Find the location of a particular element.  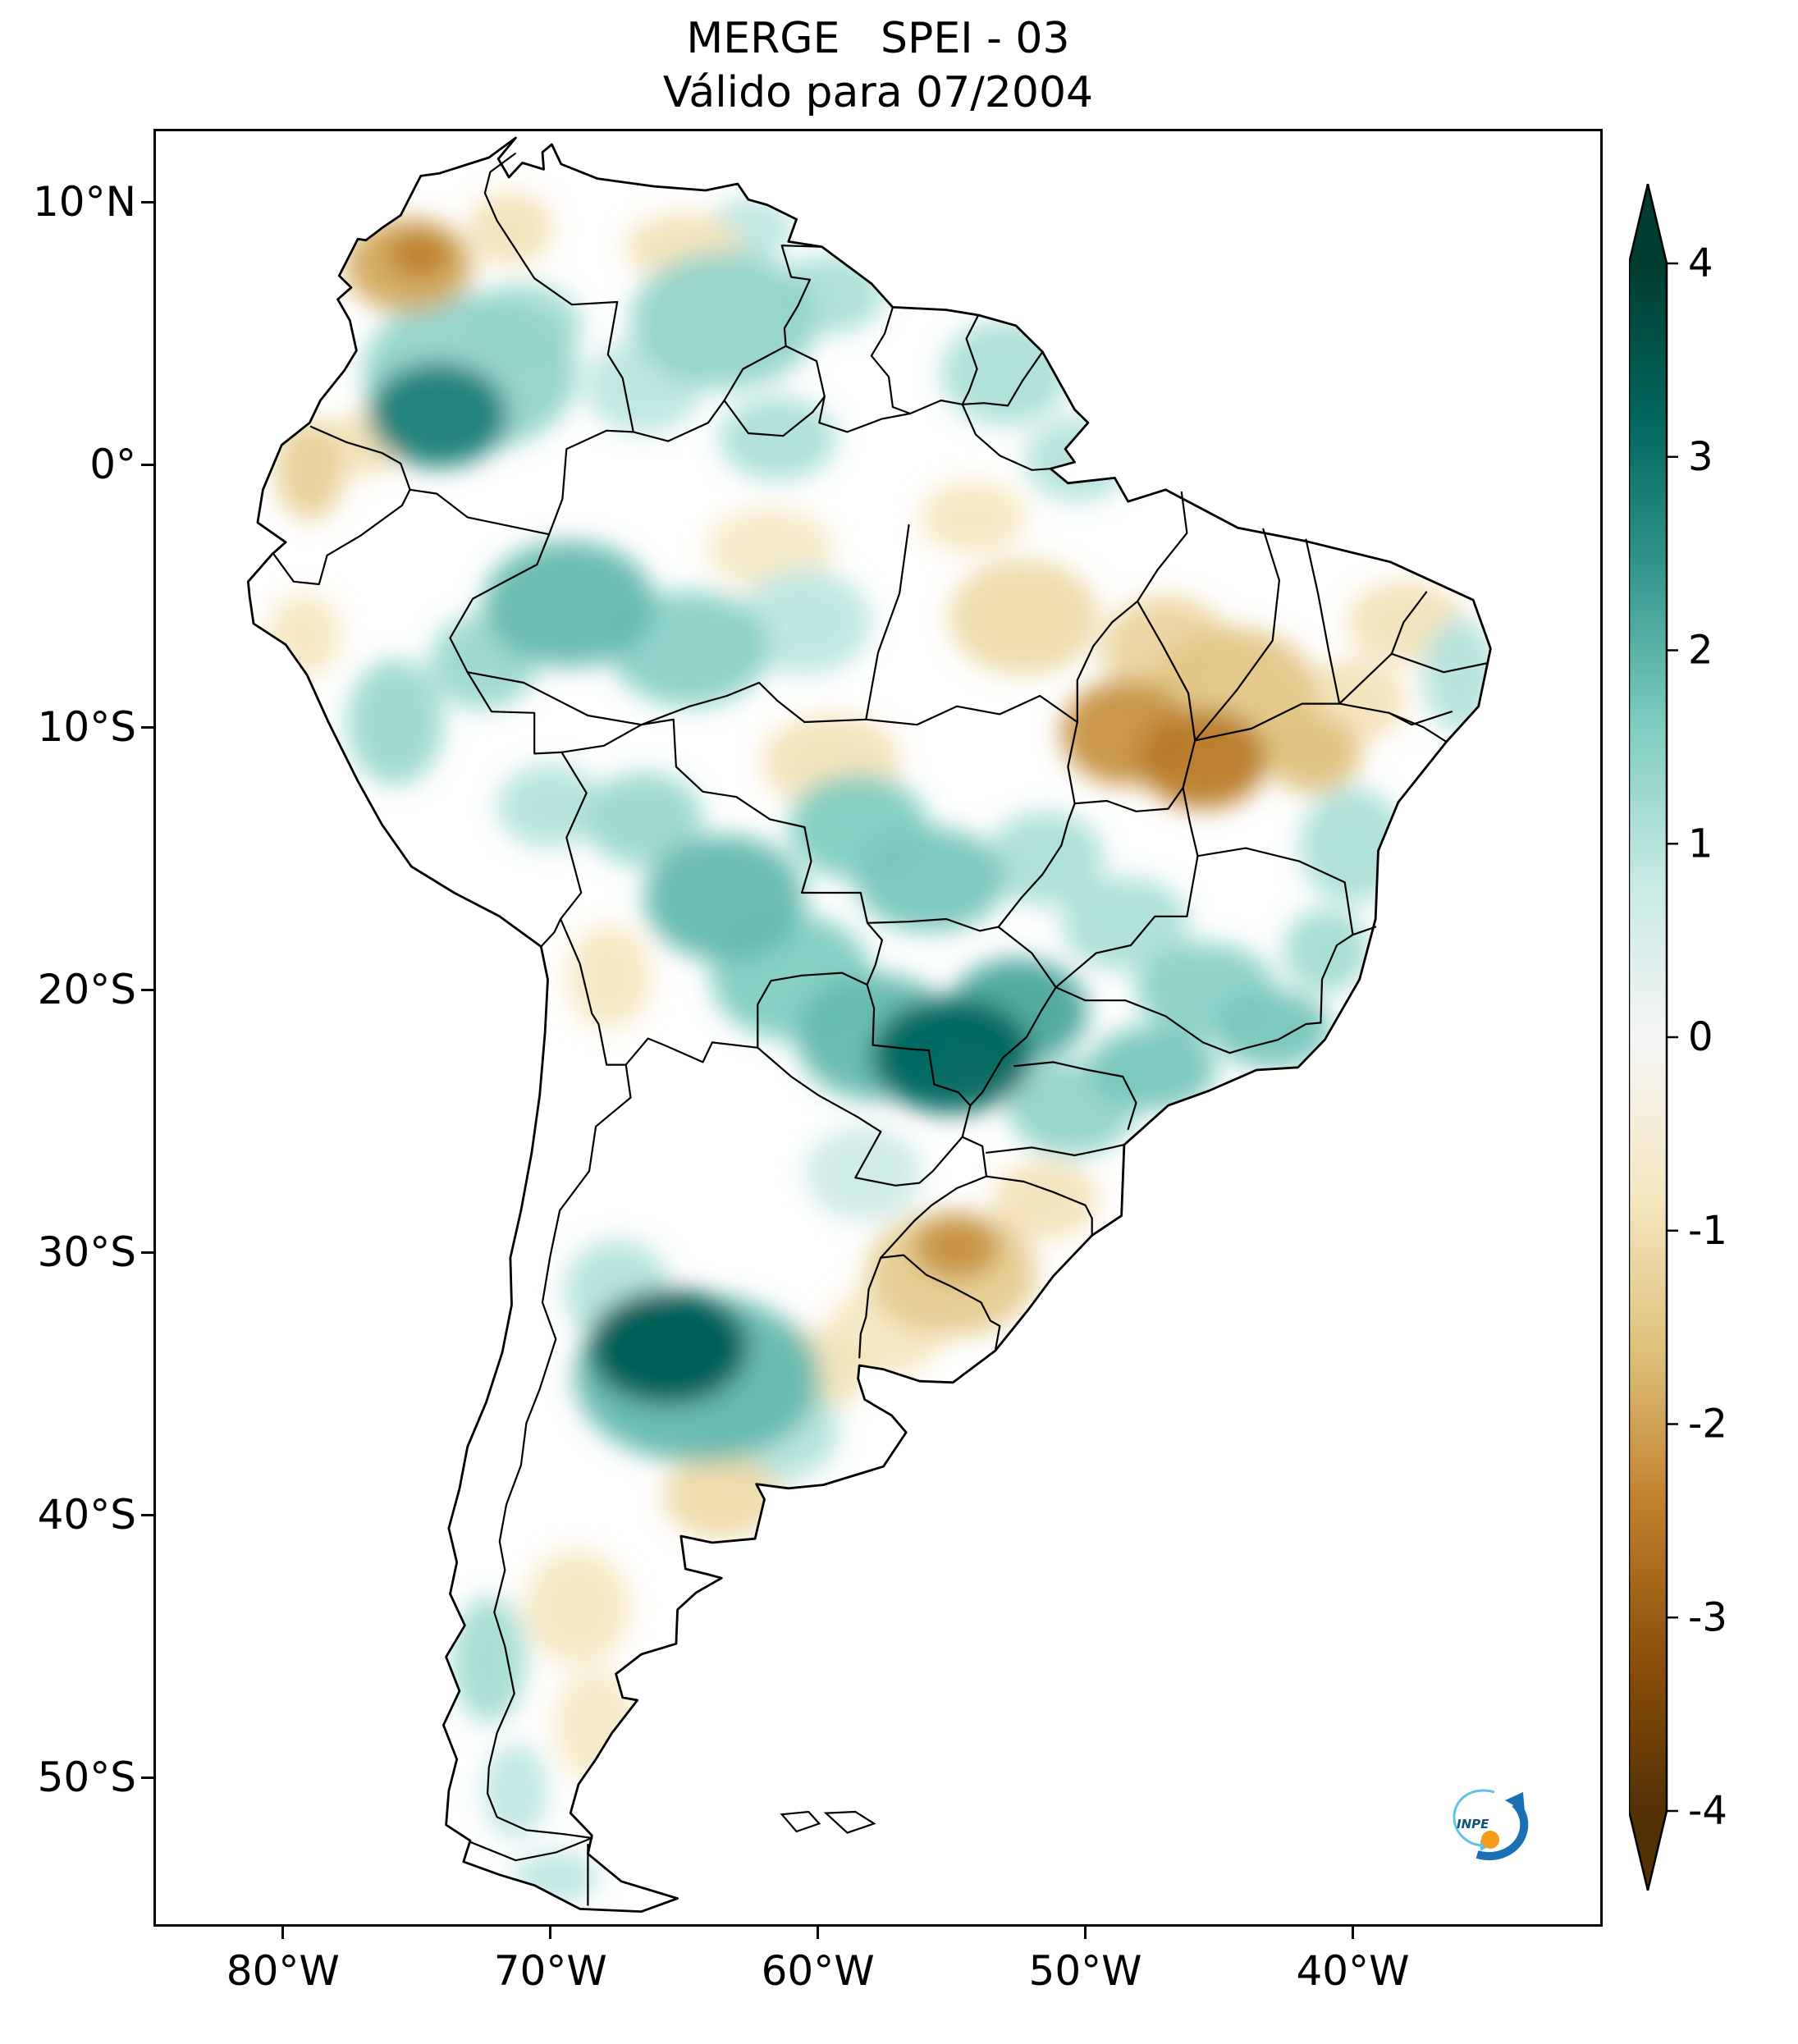

chart-subtitle: Válido para 07/2004 is located at coordinates (878, 92).